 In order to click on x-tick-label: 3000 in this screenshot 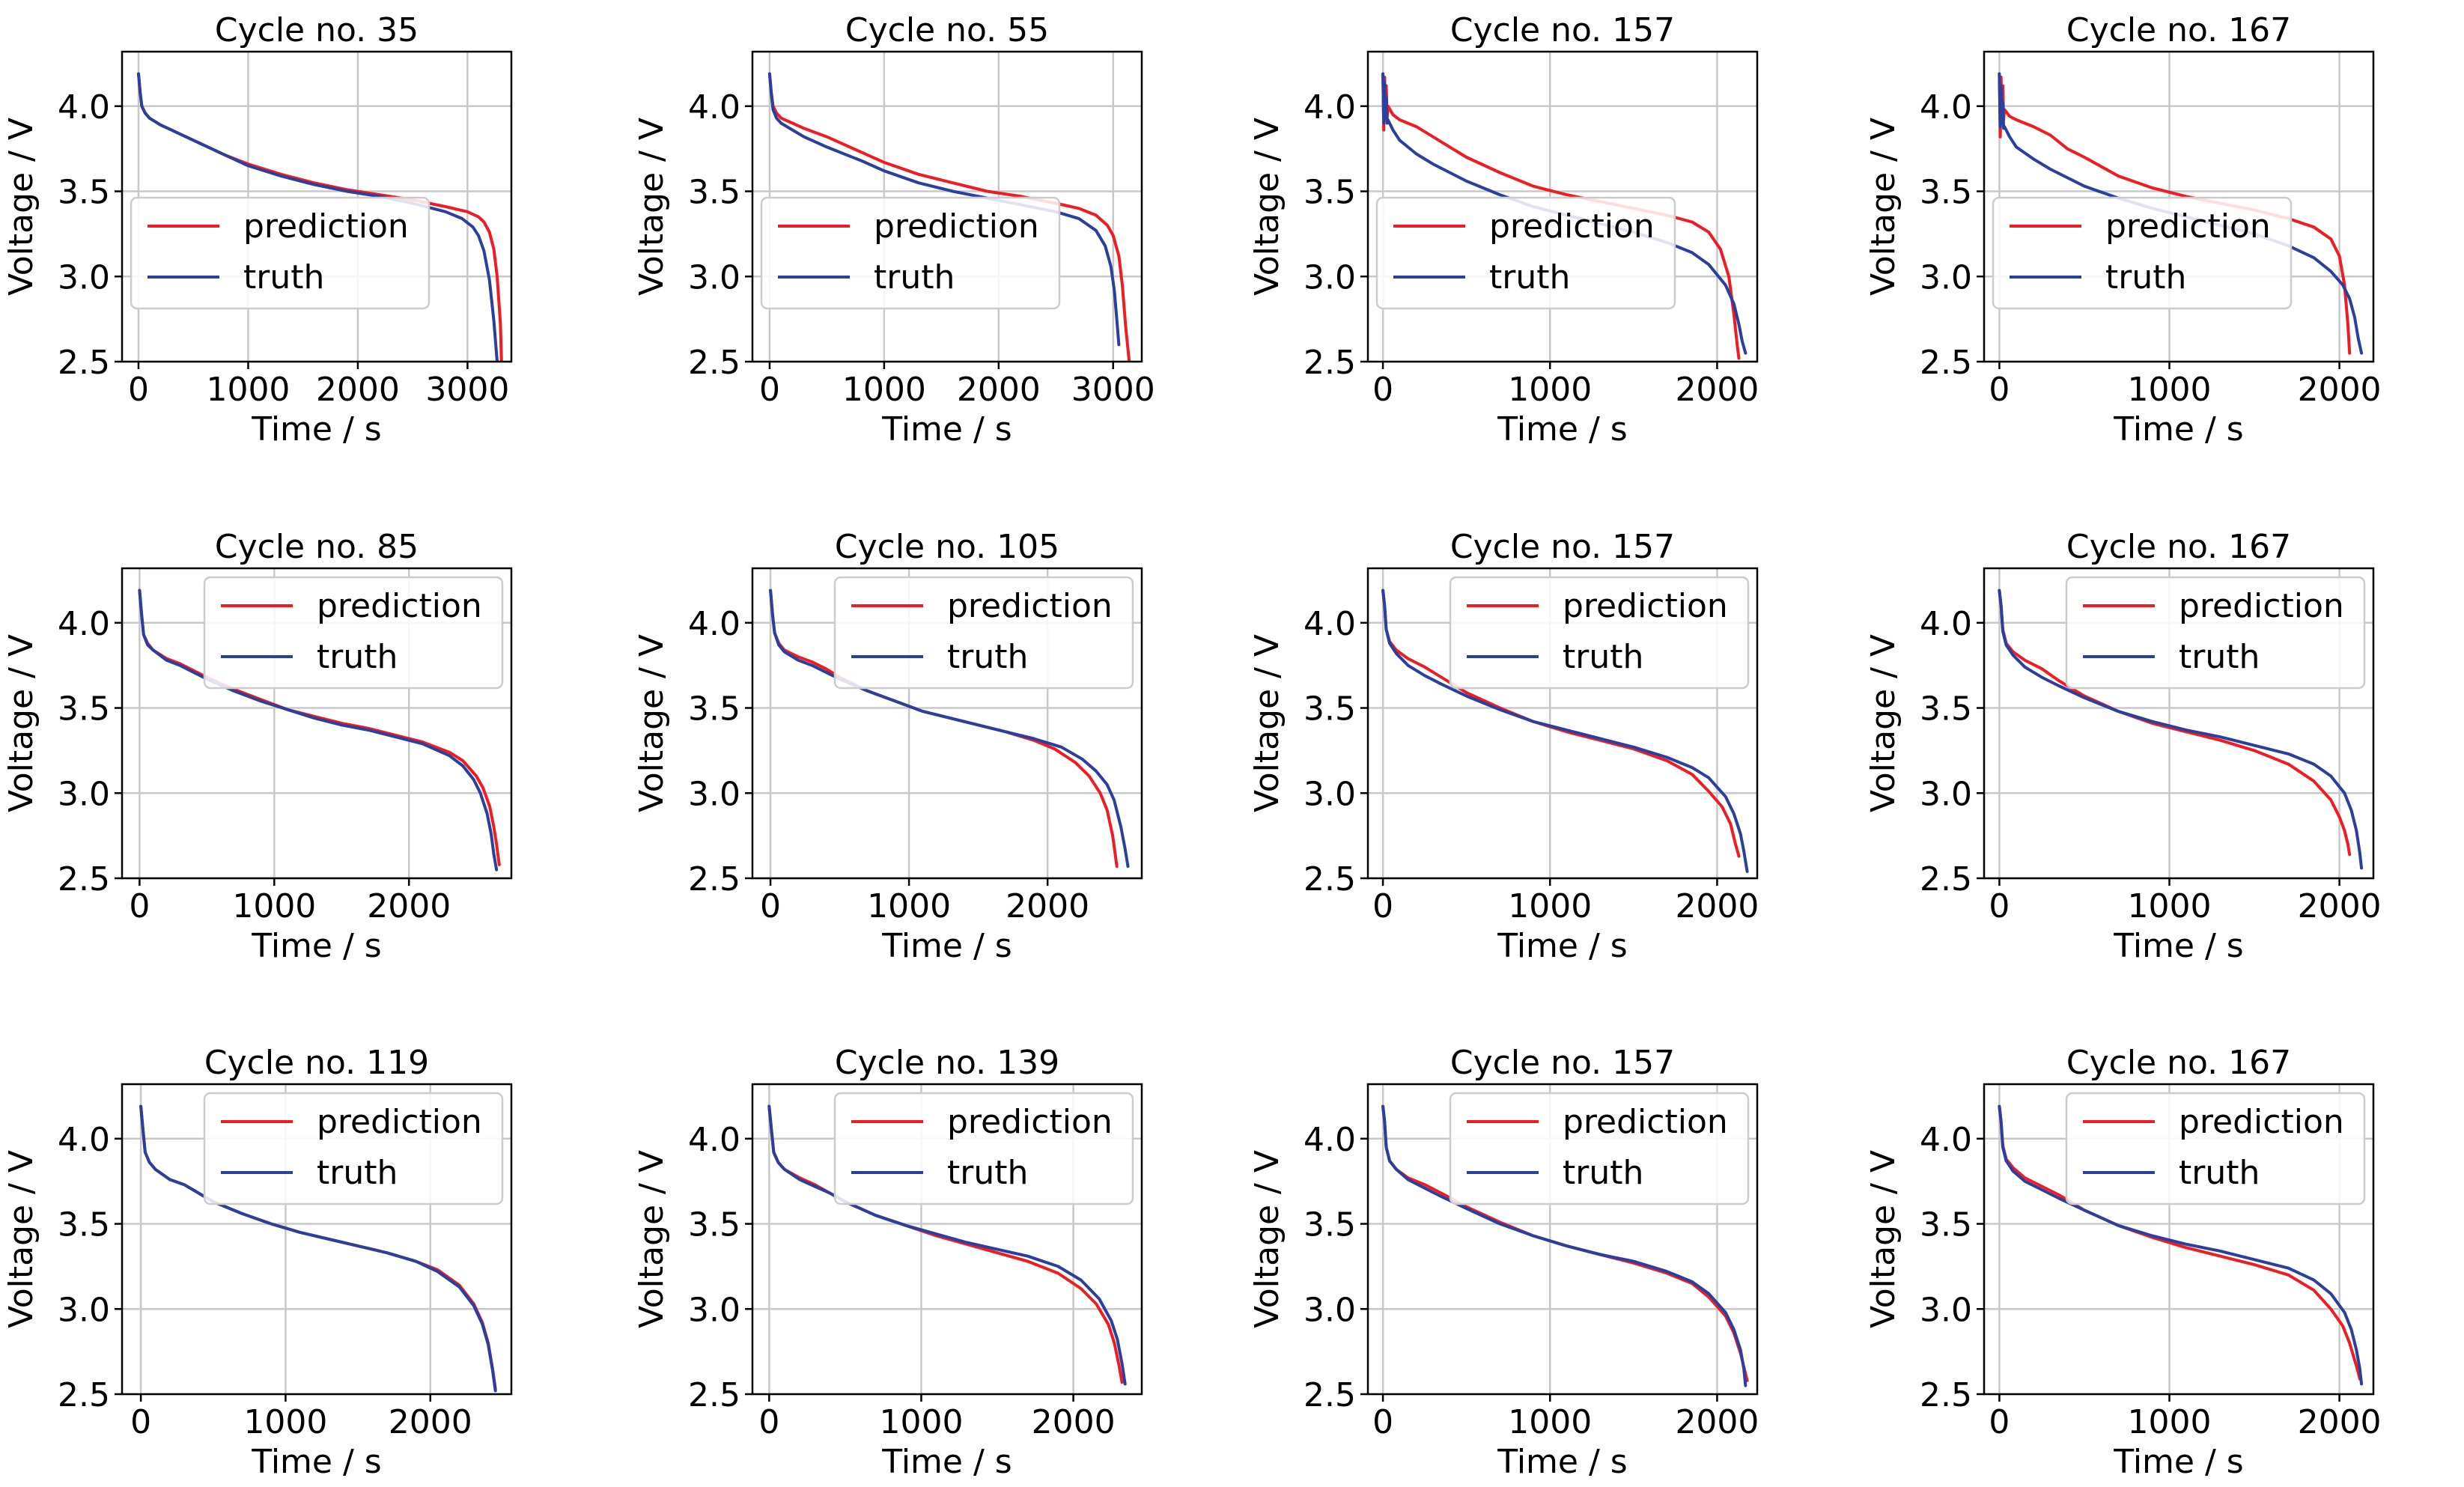, I will do `click(467, 390)`.